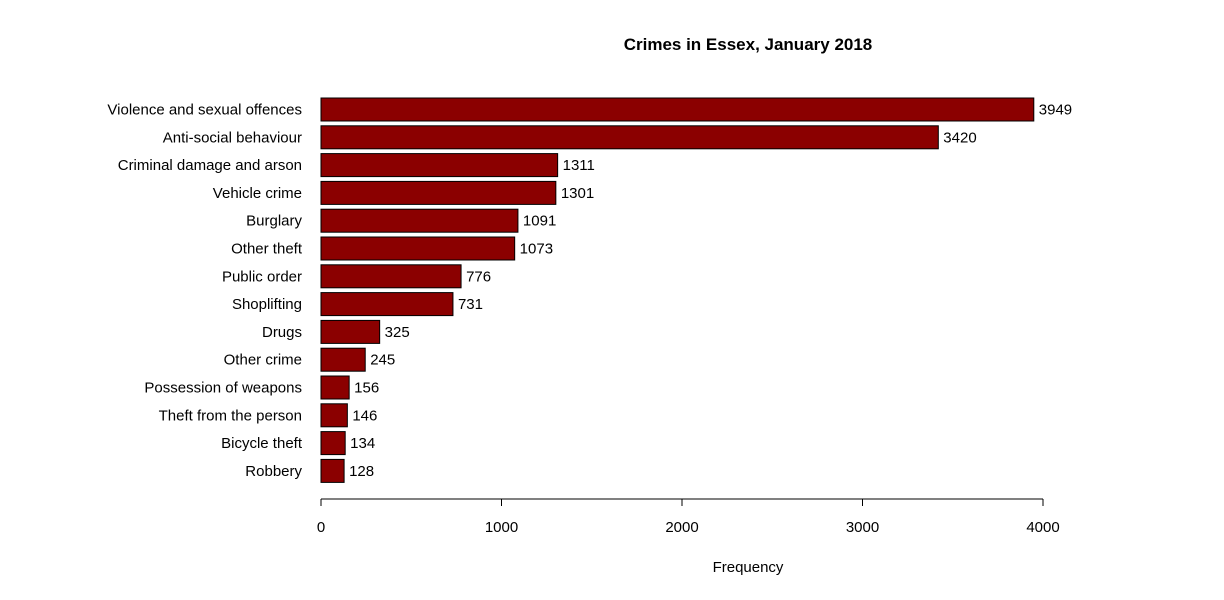 The height and width of the screenshot is (600, 1224). I want to click on bar-criminal-damage-and-arson, so click(439, 165).